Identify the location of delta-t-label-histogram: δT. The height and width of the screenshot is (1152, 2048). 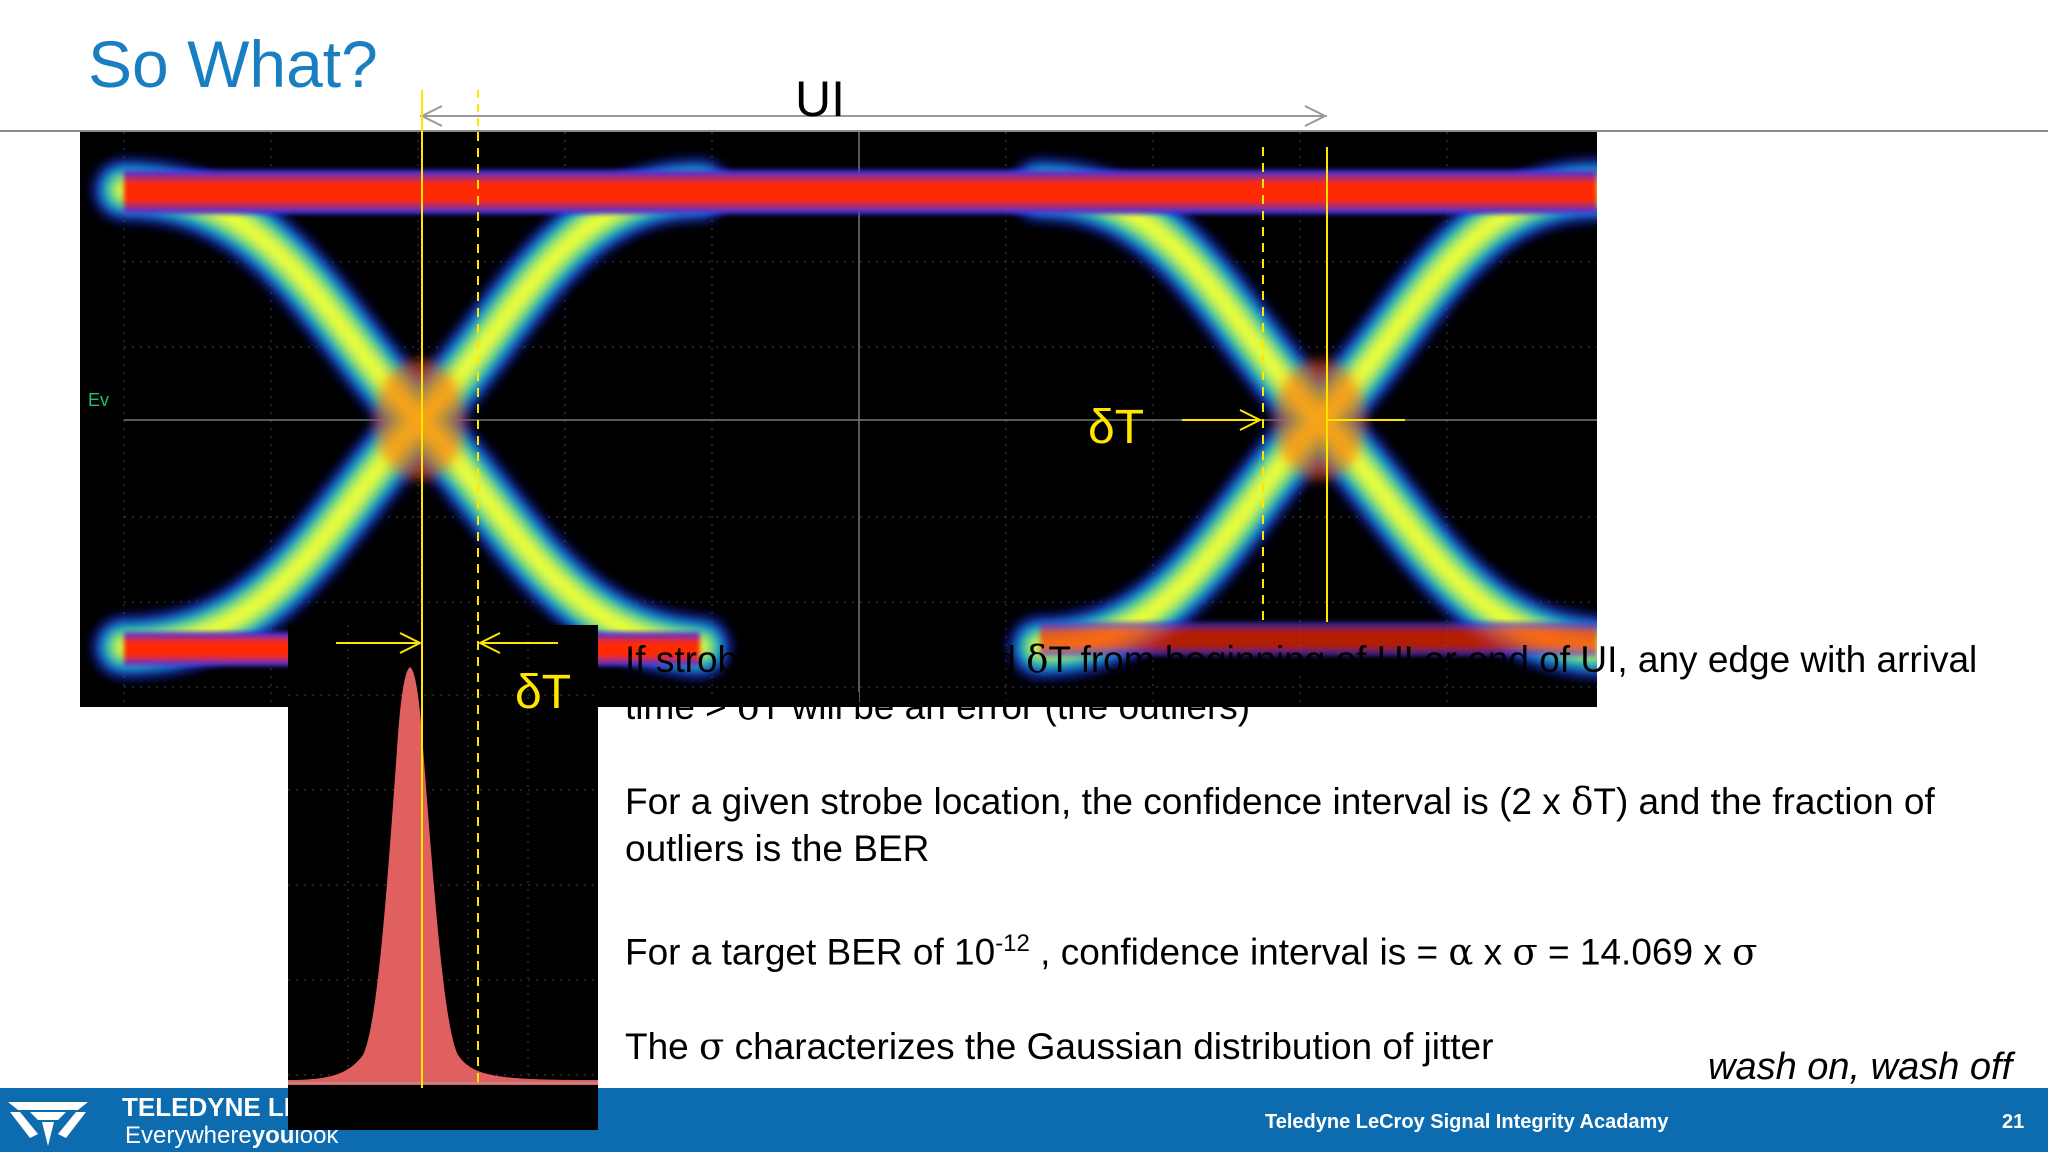
(543, 692).